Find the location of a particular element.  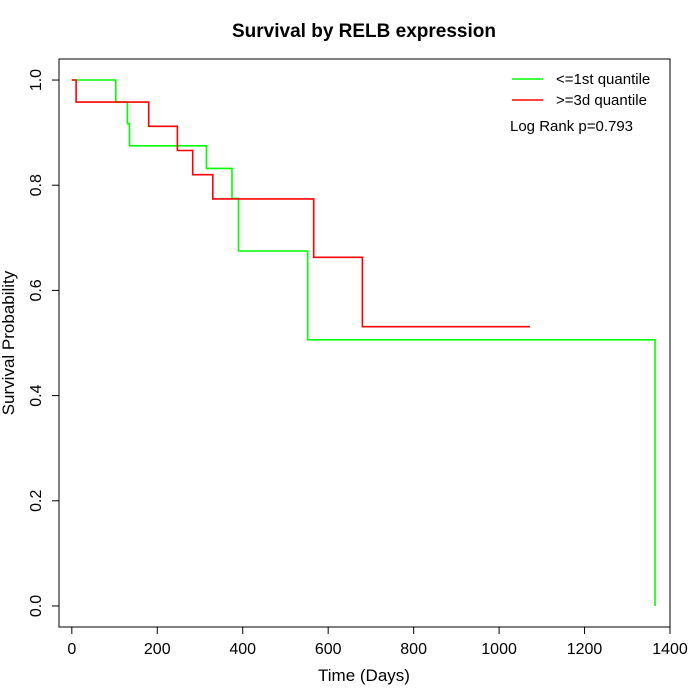

x-tick-label: 1200 is located at coordinates (585, 649).